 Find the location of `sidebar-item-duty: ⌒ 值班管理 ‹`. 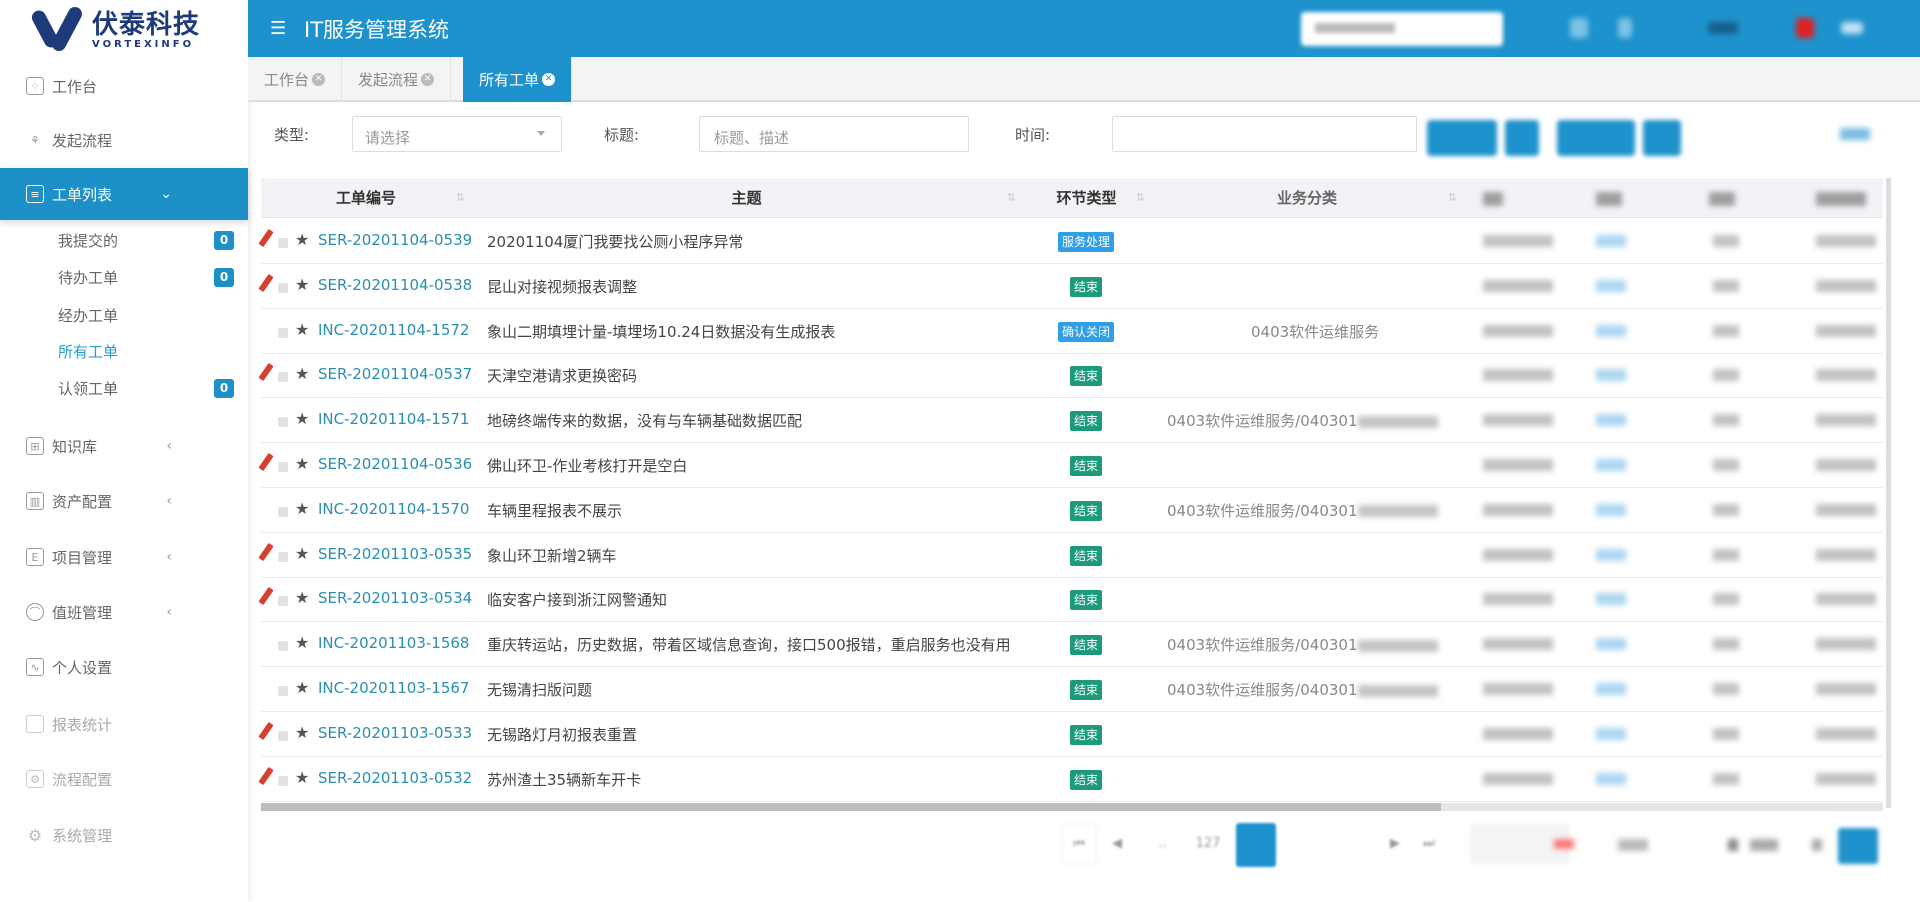

sidebar-item-duty: ⌒ 值班管理 ‹ is located at coordinates (124, 612).